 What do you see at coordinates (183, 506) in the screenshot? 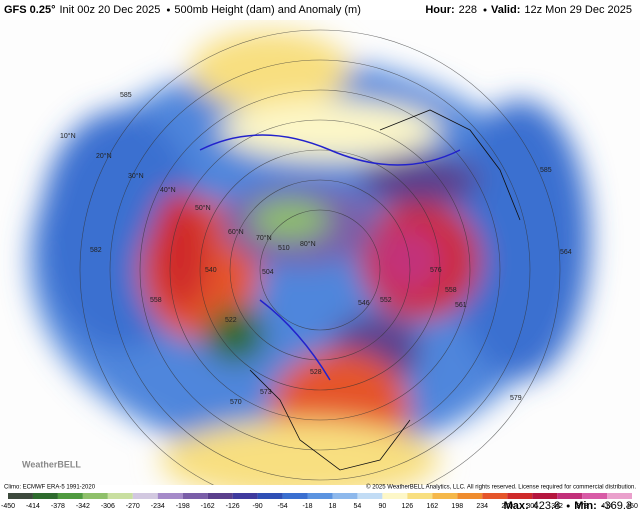
I see `colorbar-tick-label: -198` at bounding box center [183, 506].